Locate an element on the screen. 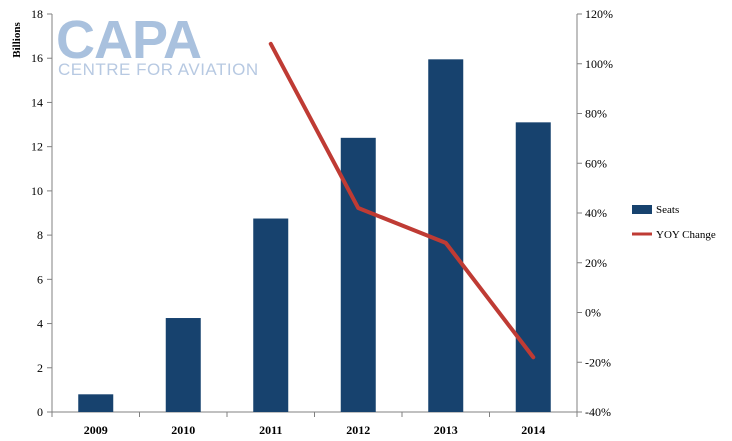 This screenshot has width=732, height=441. y2-tick-label: -20% is located at coordinates (598, 362).